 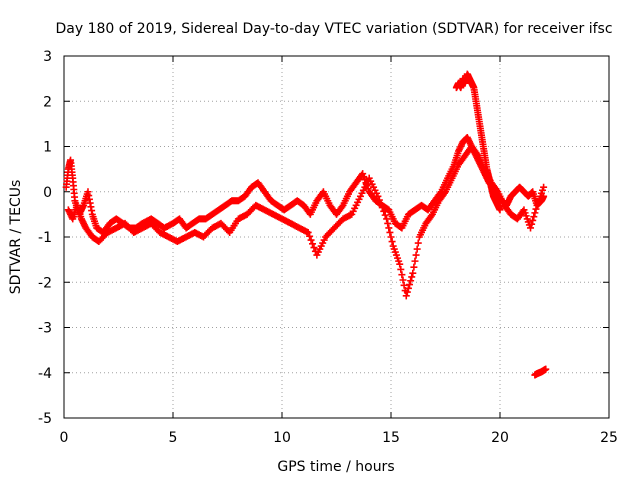 What do you see at coordinates (47, 102) in the screenshot?
I see `y-tick-label: 2` at bounding box center [47, 102].